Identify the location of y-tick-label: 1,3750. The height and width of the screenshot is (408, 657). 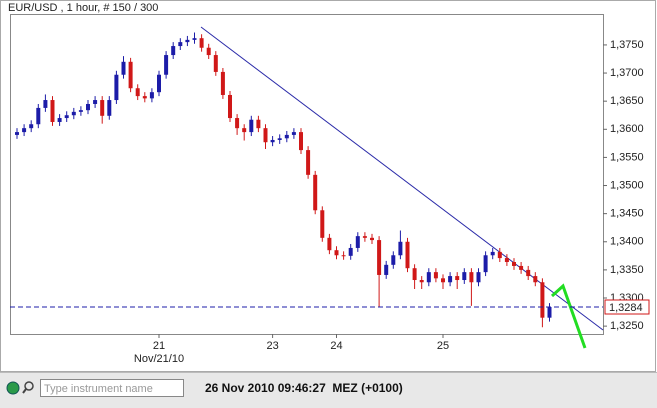
(627, 45).